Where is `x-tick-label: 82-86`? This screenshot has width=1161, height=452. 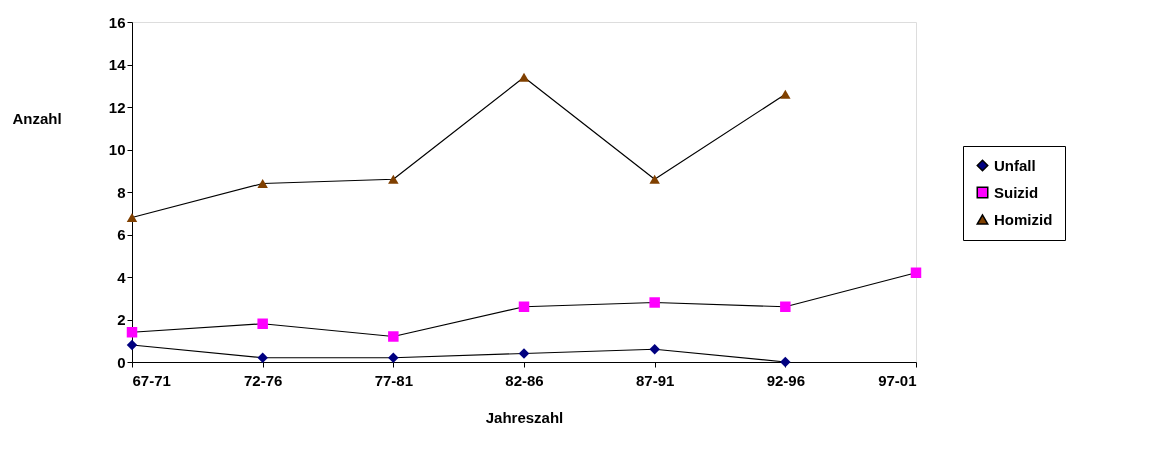 x-tick-label: 82-86 is located at coordinates (524, 380).